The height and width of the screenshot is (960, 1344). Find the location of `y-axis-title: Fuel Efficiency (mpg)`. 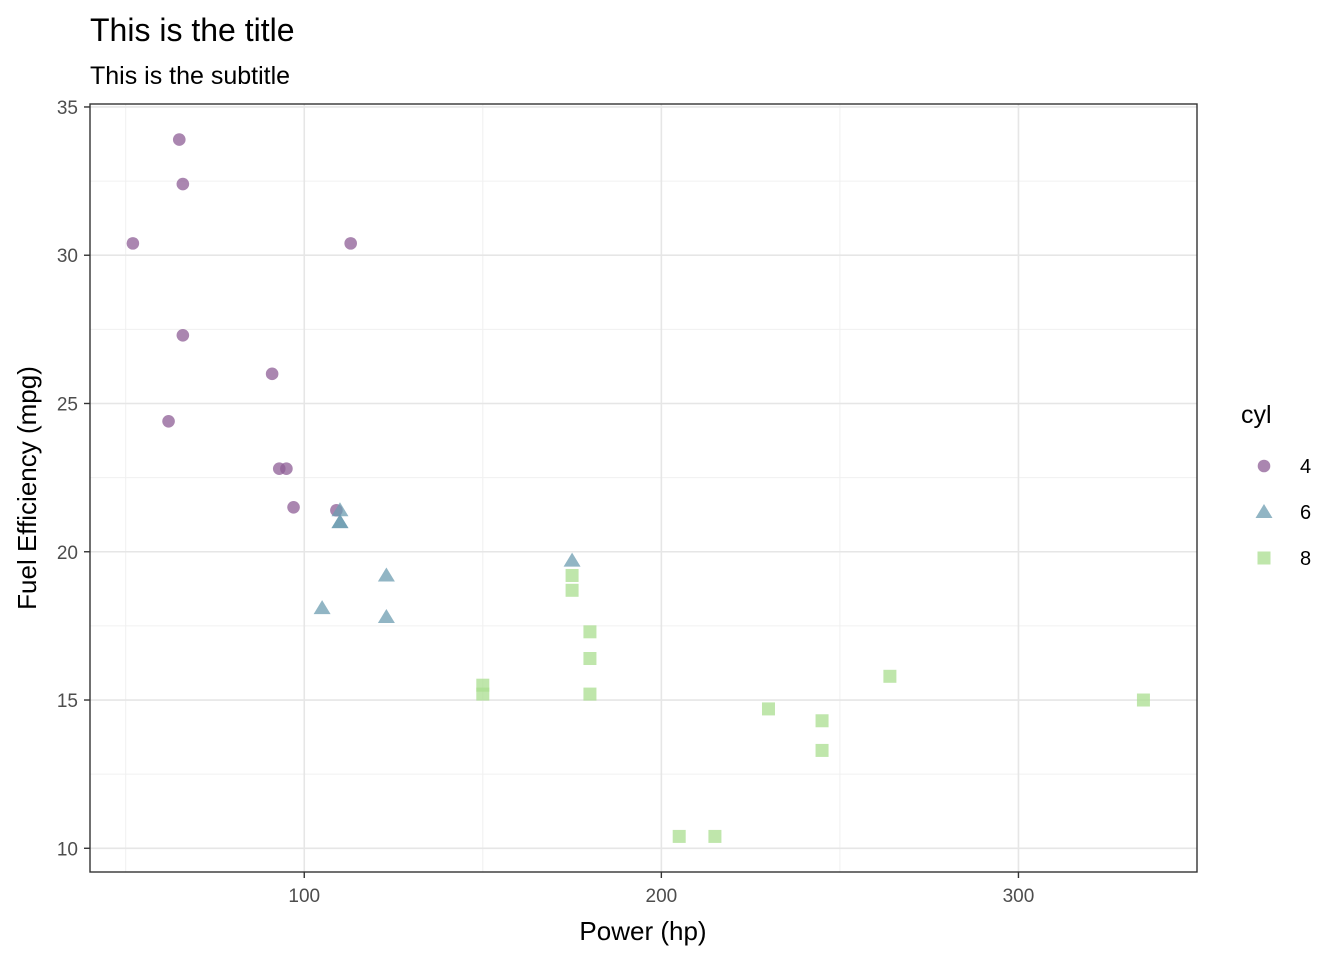

y-axis-title: Fuel Efficiency (mpg) is located at coordinates (27, 488).